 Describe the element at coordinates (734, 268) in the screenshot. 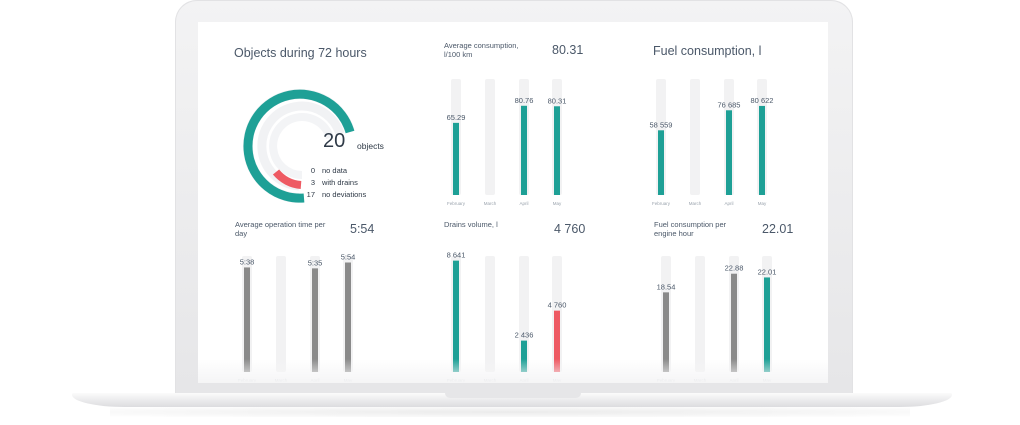

I see `bar-value-label: 22.88` at that location.